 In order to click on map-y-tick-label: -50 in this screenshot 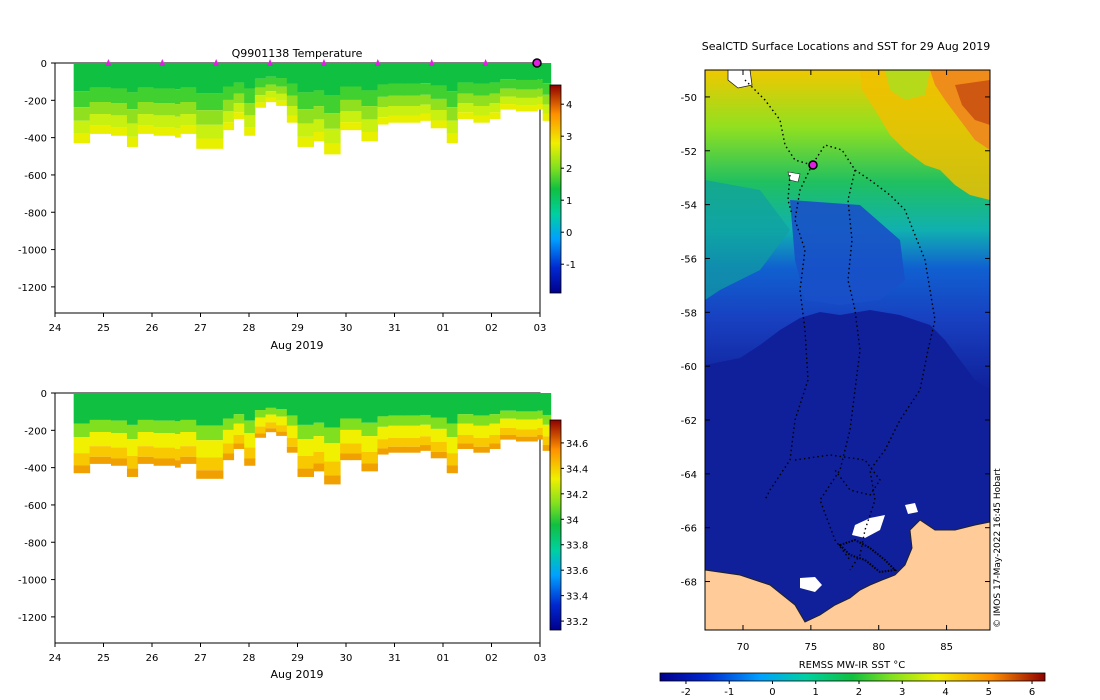, I will do `click(689, 98)`.